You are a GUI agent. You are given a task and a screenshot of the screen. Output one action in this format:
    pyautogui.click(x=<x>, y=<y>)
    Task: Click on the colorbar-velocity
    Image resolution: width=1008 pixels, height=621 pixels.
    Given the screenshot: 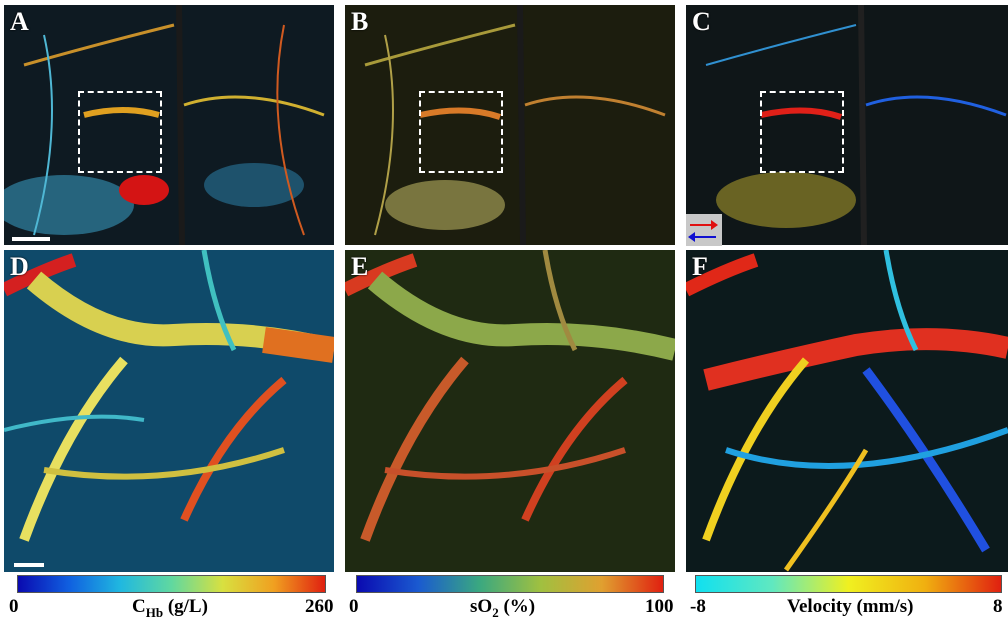 What is the action you would take?
    pyautogui.click(x=848, y=584)
    